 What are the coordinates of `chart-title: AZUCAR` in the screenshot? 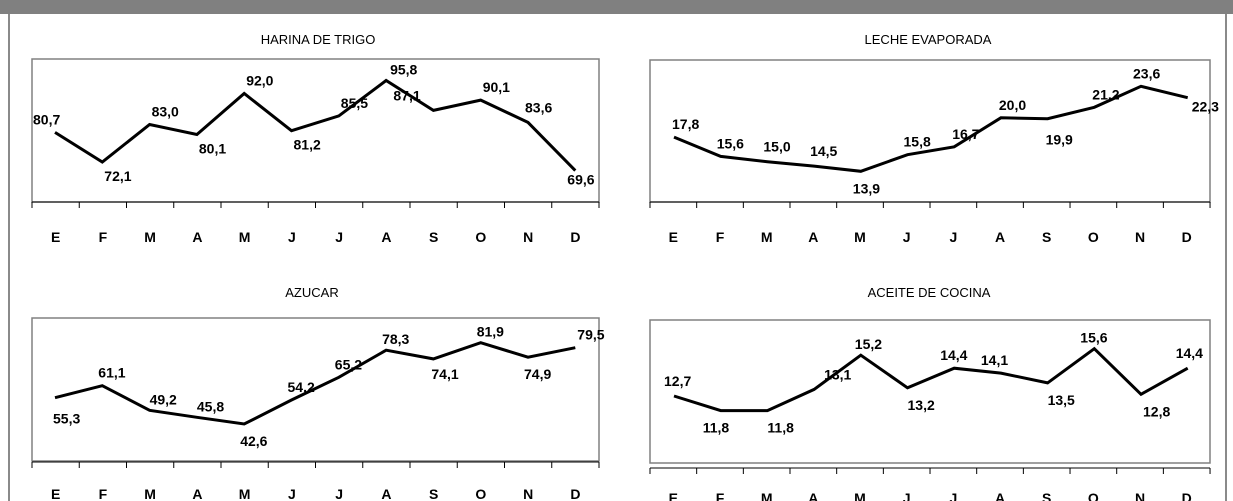 It's located at (311, 292).